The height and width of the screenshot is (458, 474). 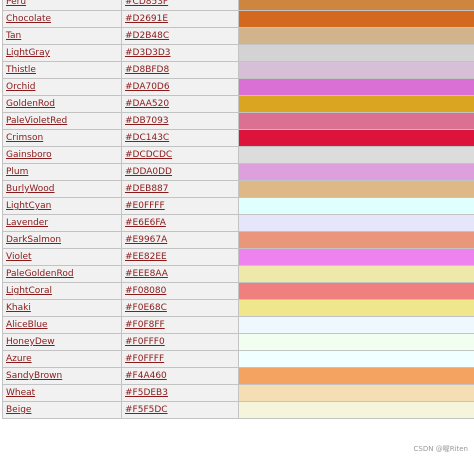 What do you see at coordinates (146, 274) in the screenshot?
I see `color-hex-link: #EEE8AA` at bounding box center [146, 274].